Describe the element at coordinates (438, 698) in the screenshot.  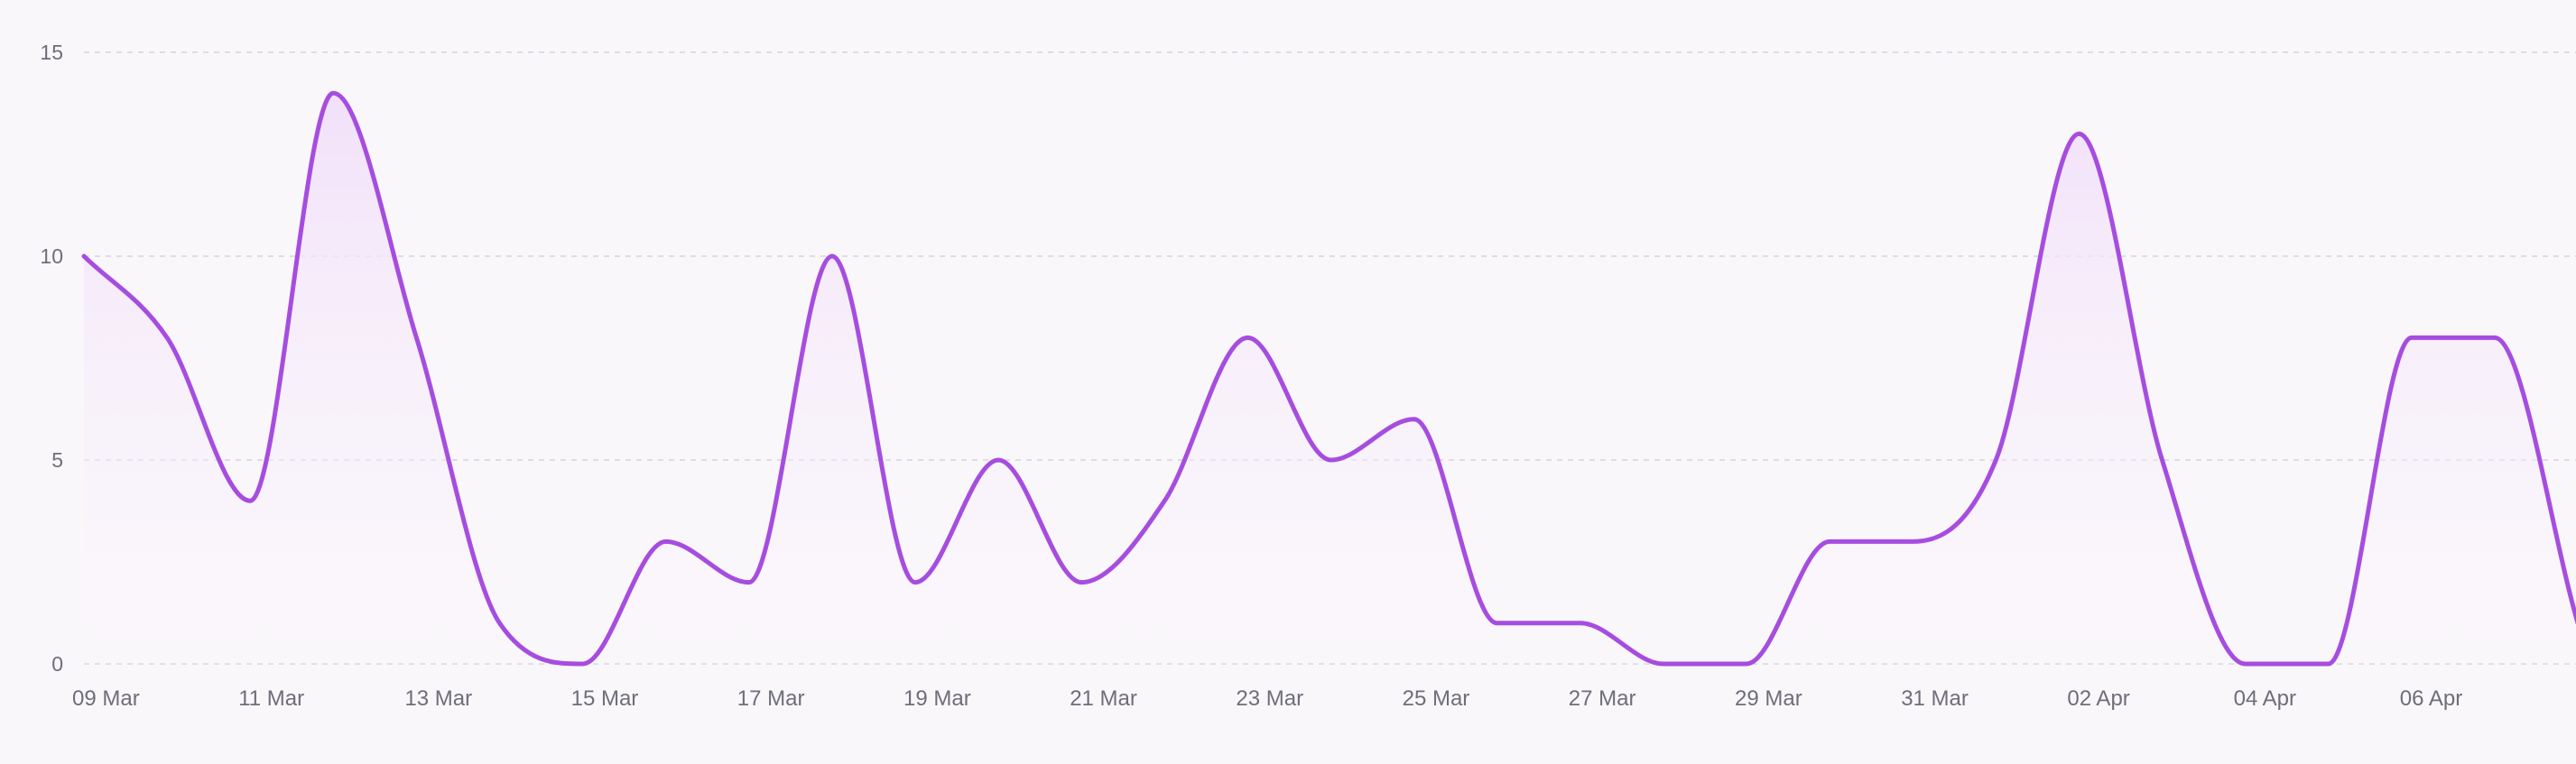
I see `x-tick-label: 13 Mar` at that location.